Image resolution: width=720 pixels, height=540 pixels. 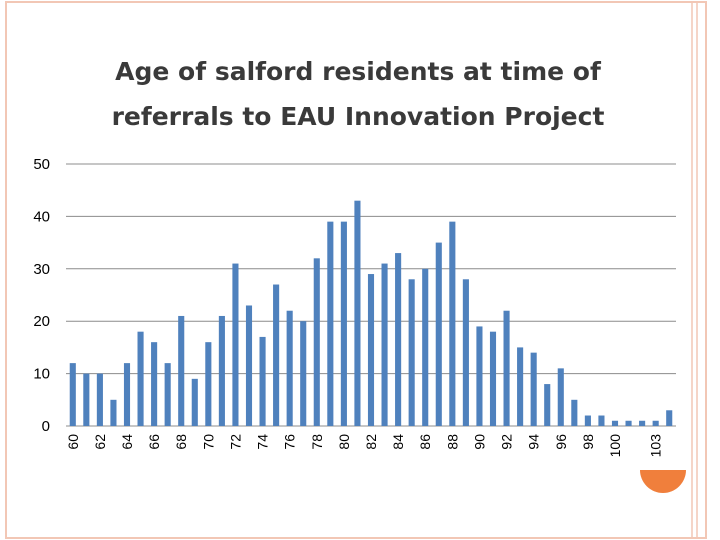 I want to click on x-tick-label: 72, so click(x=235, y=442).